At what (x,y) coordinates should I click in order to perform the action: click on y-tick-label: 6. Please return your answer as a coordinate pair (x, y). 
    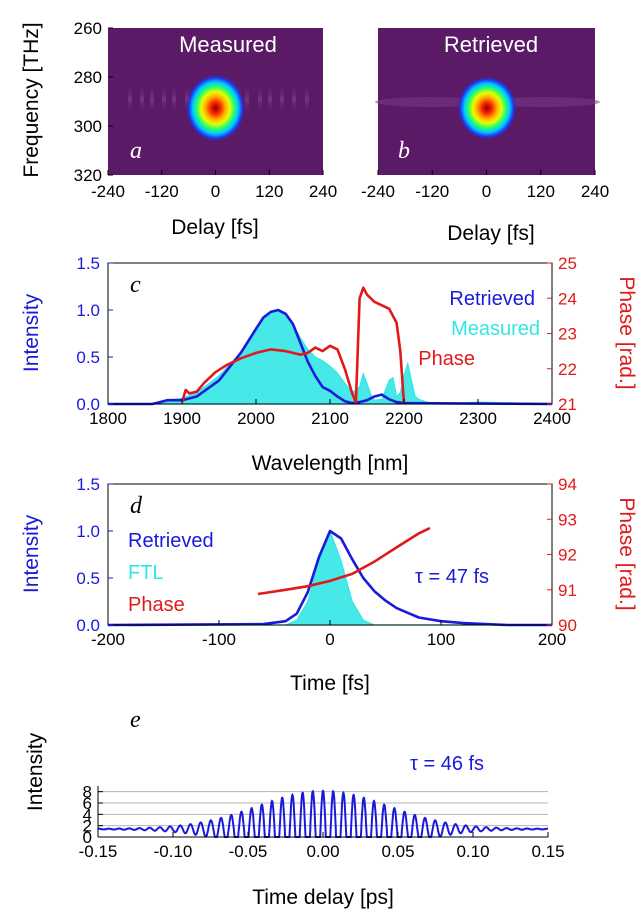
    Looking at the image, I should click on (87, 803).